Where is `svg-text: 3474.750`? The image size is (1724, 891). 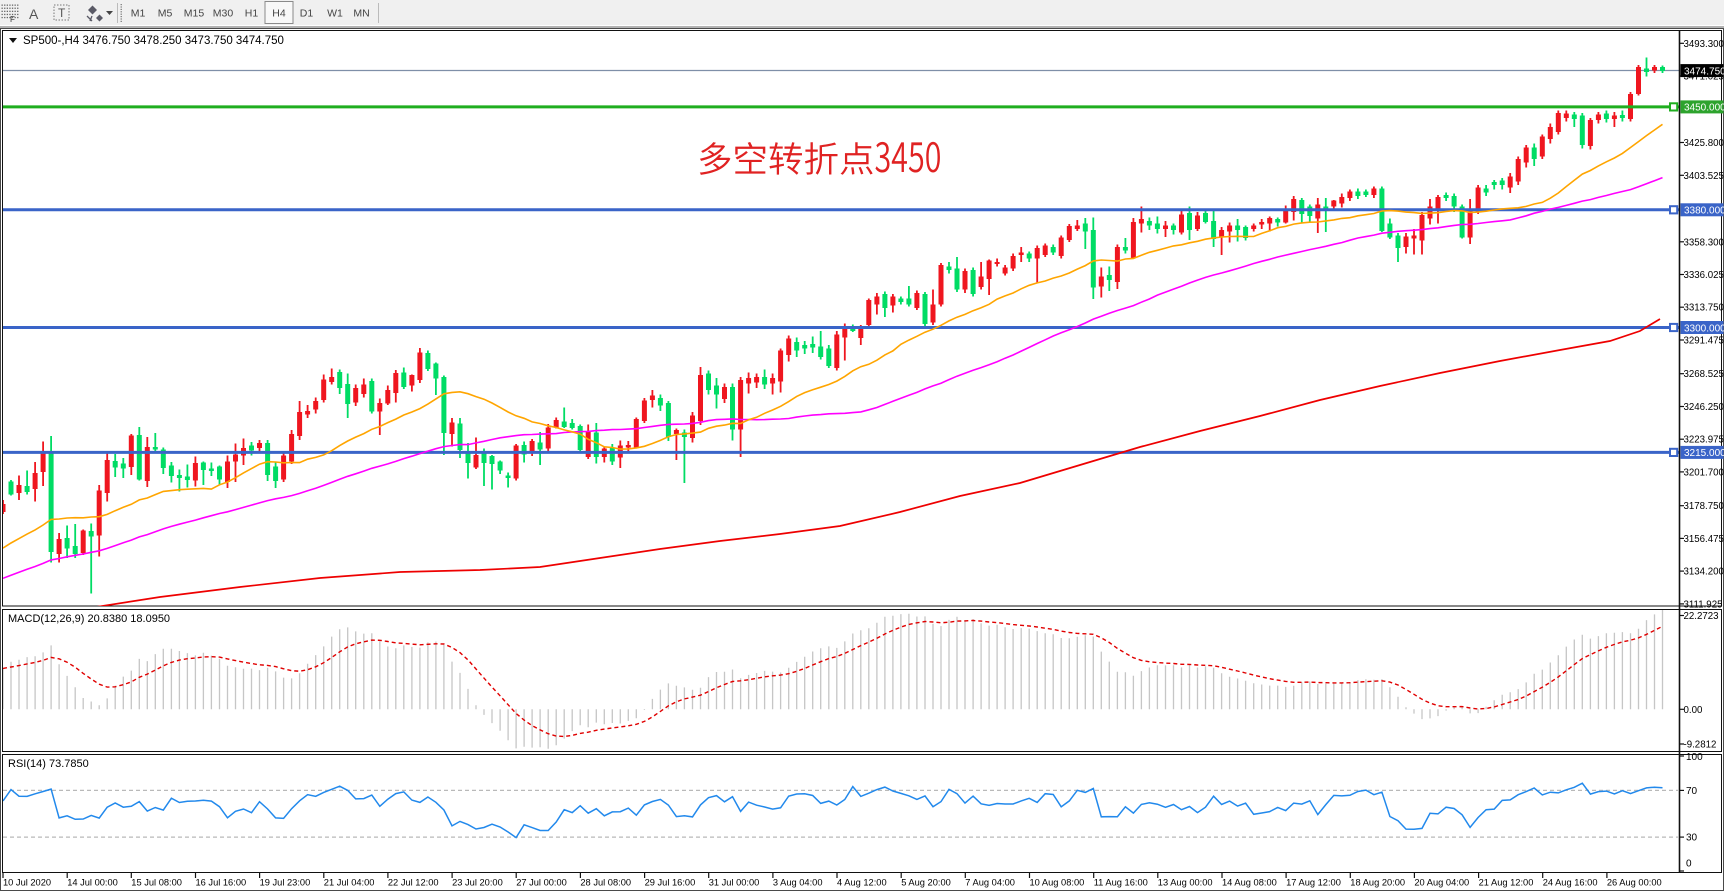 svg-text: 3474.750 is located at coordinates (1704, 71).